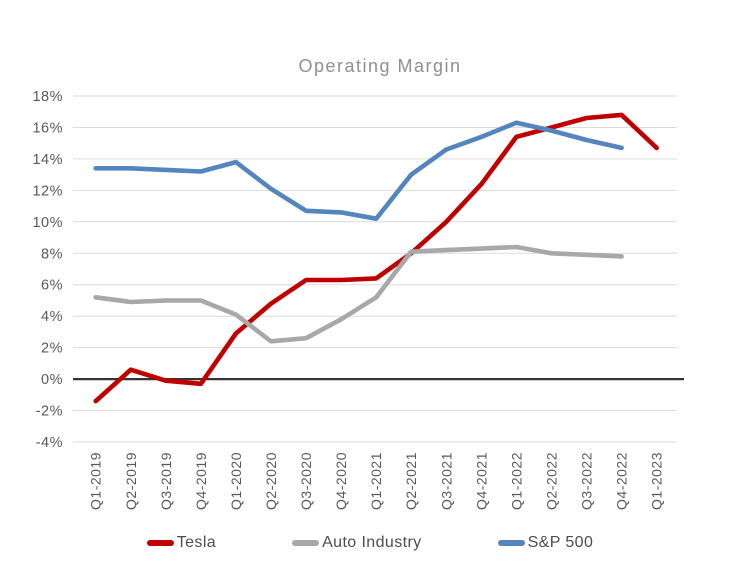 The image size is (740, 586). I want to click on y-tick-label: 6%, so click(52, 286).